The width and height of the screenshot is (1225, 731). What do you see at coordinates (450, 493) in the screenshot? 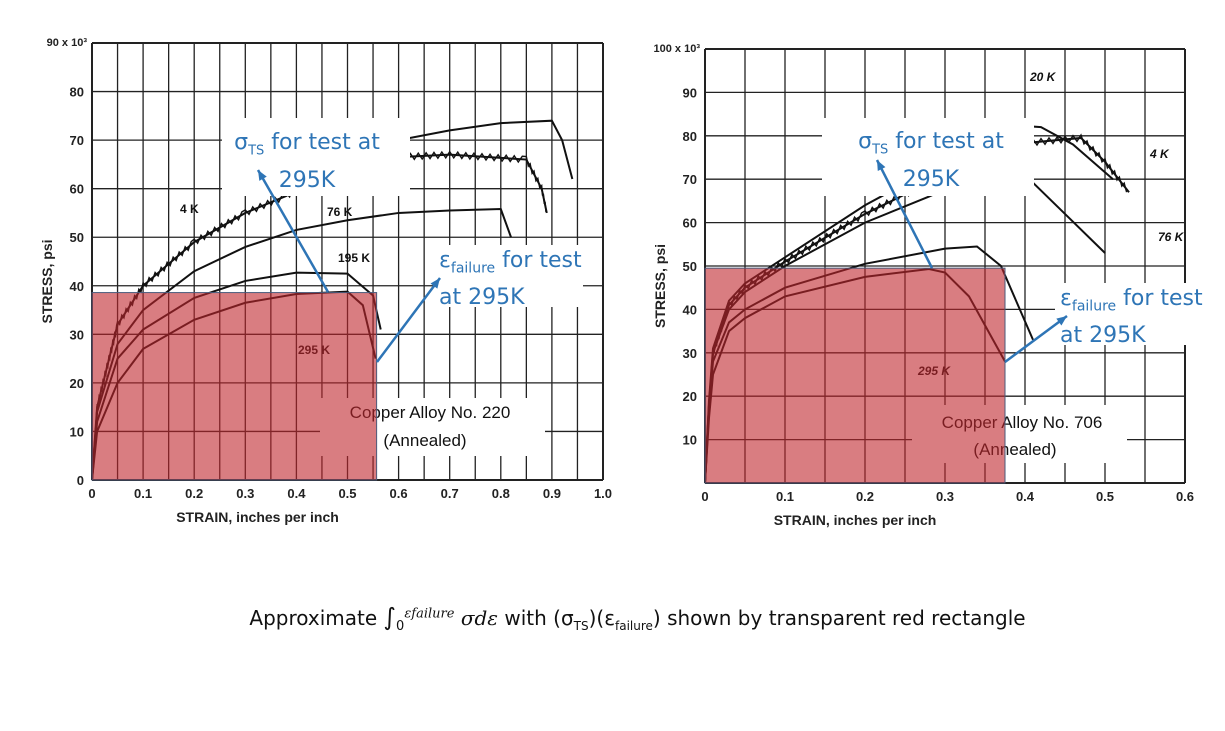
I see `x-tick-label: 0.7` at bounding box center [450, 493].